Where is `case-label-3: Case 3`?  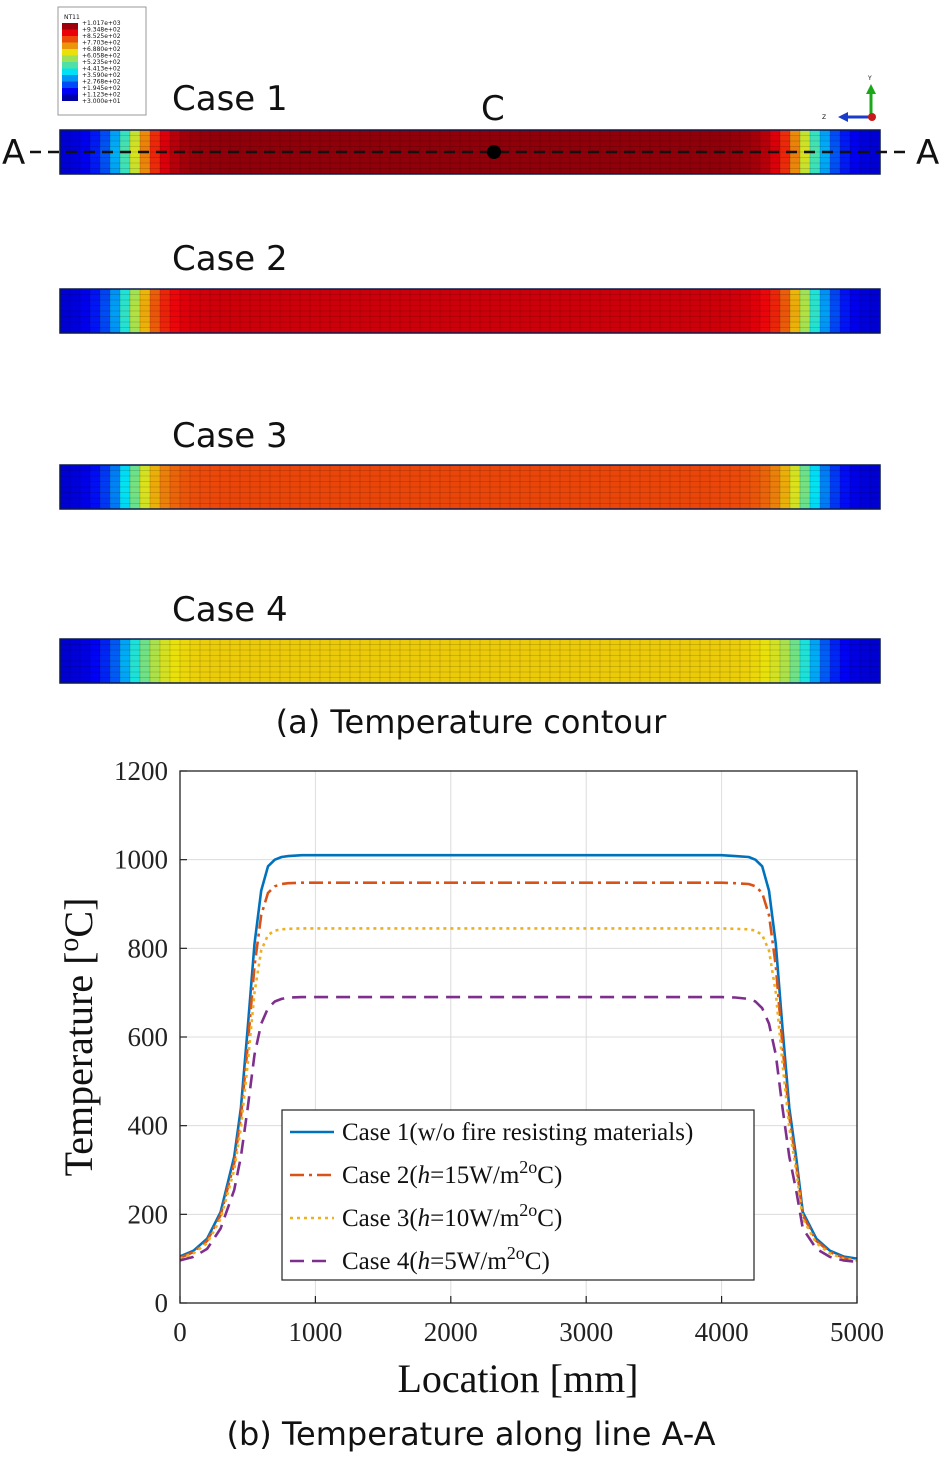
case-label-3: Case 3 is located at coordinates (230, 436).